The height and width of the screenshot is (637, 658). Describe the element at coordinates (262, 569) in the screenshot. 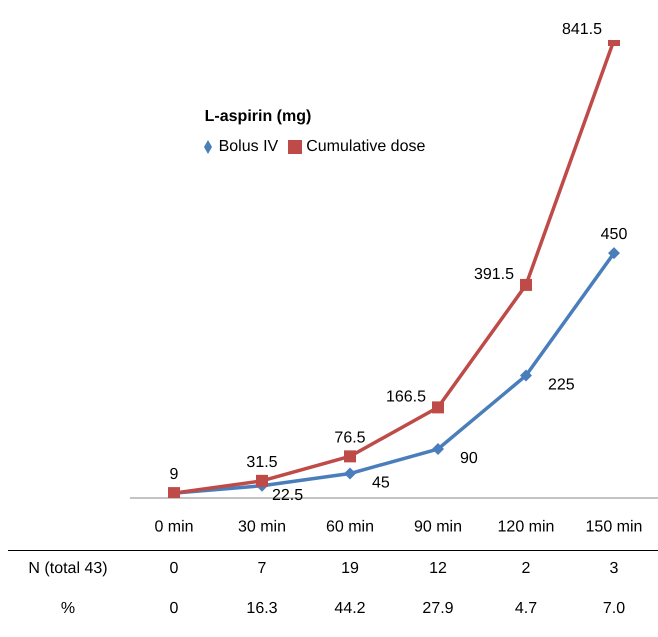

I see `text: 7` at that location.